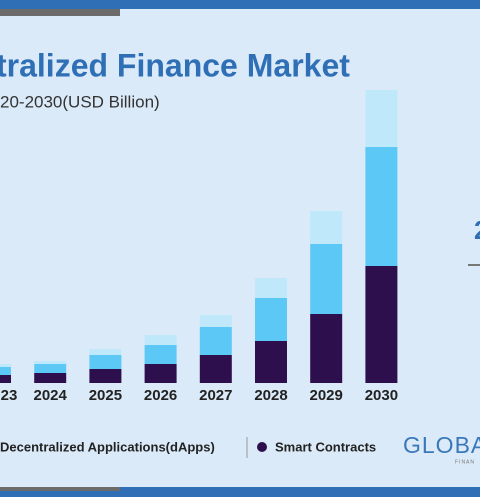  Describe the element at coordinates (60, 489) in the screenshot. I see `bottom-accent` at that location.